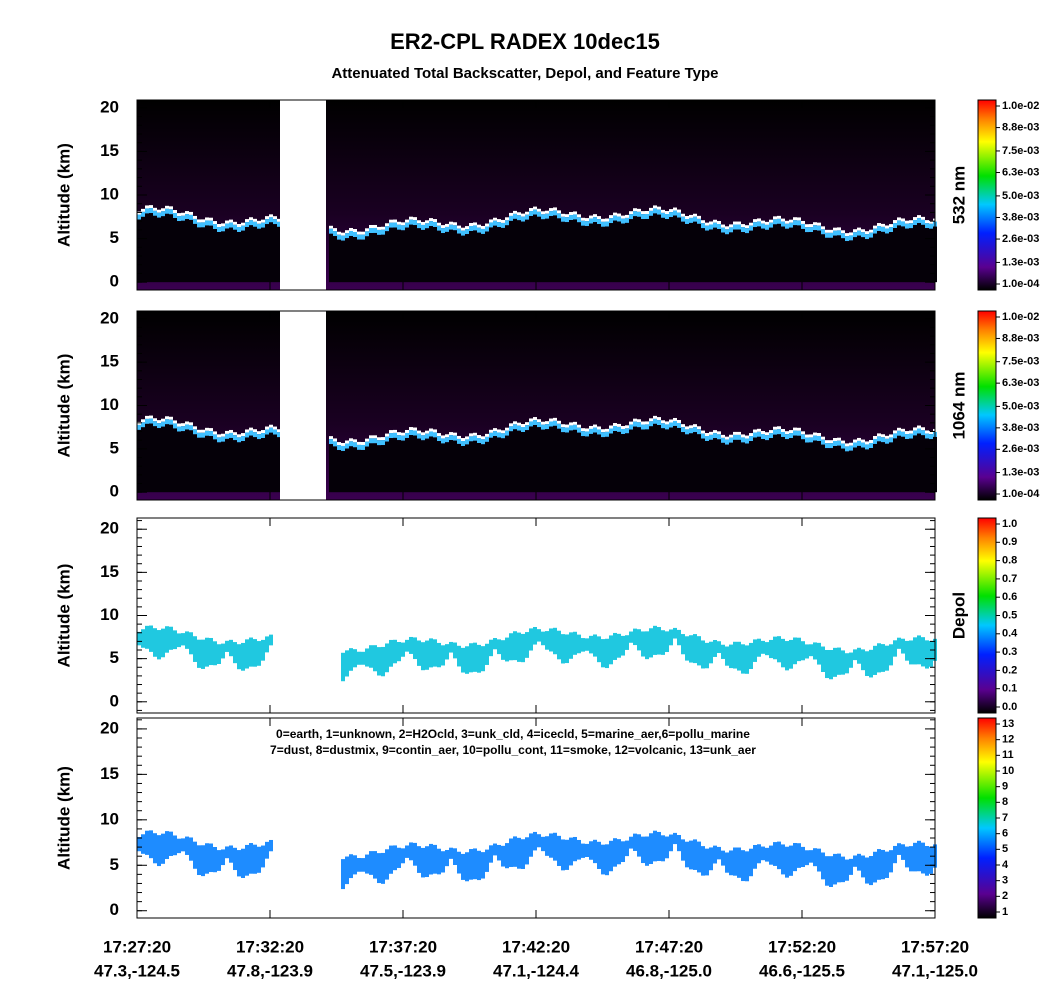  What do you see at coordinates (109, 404) in the screenshot?
I see `y-tick-label: 10` at bounding box center [109, 404].